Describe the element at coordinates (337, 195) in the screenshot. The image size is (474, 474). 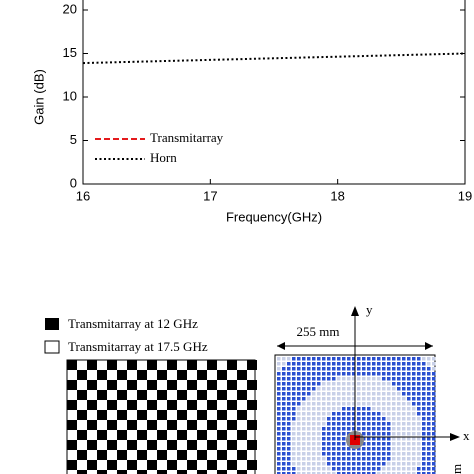
I see `x-tick-label: 18` at that location.